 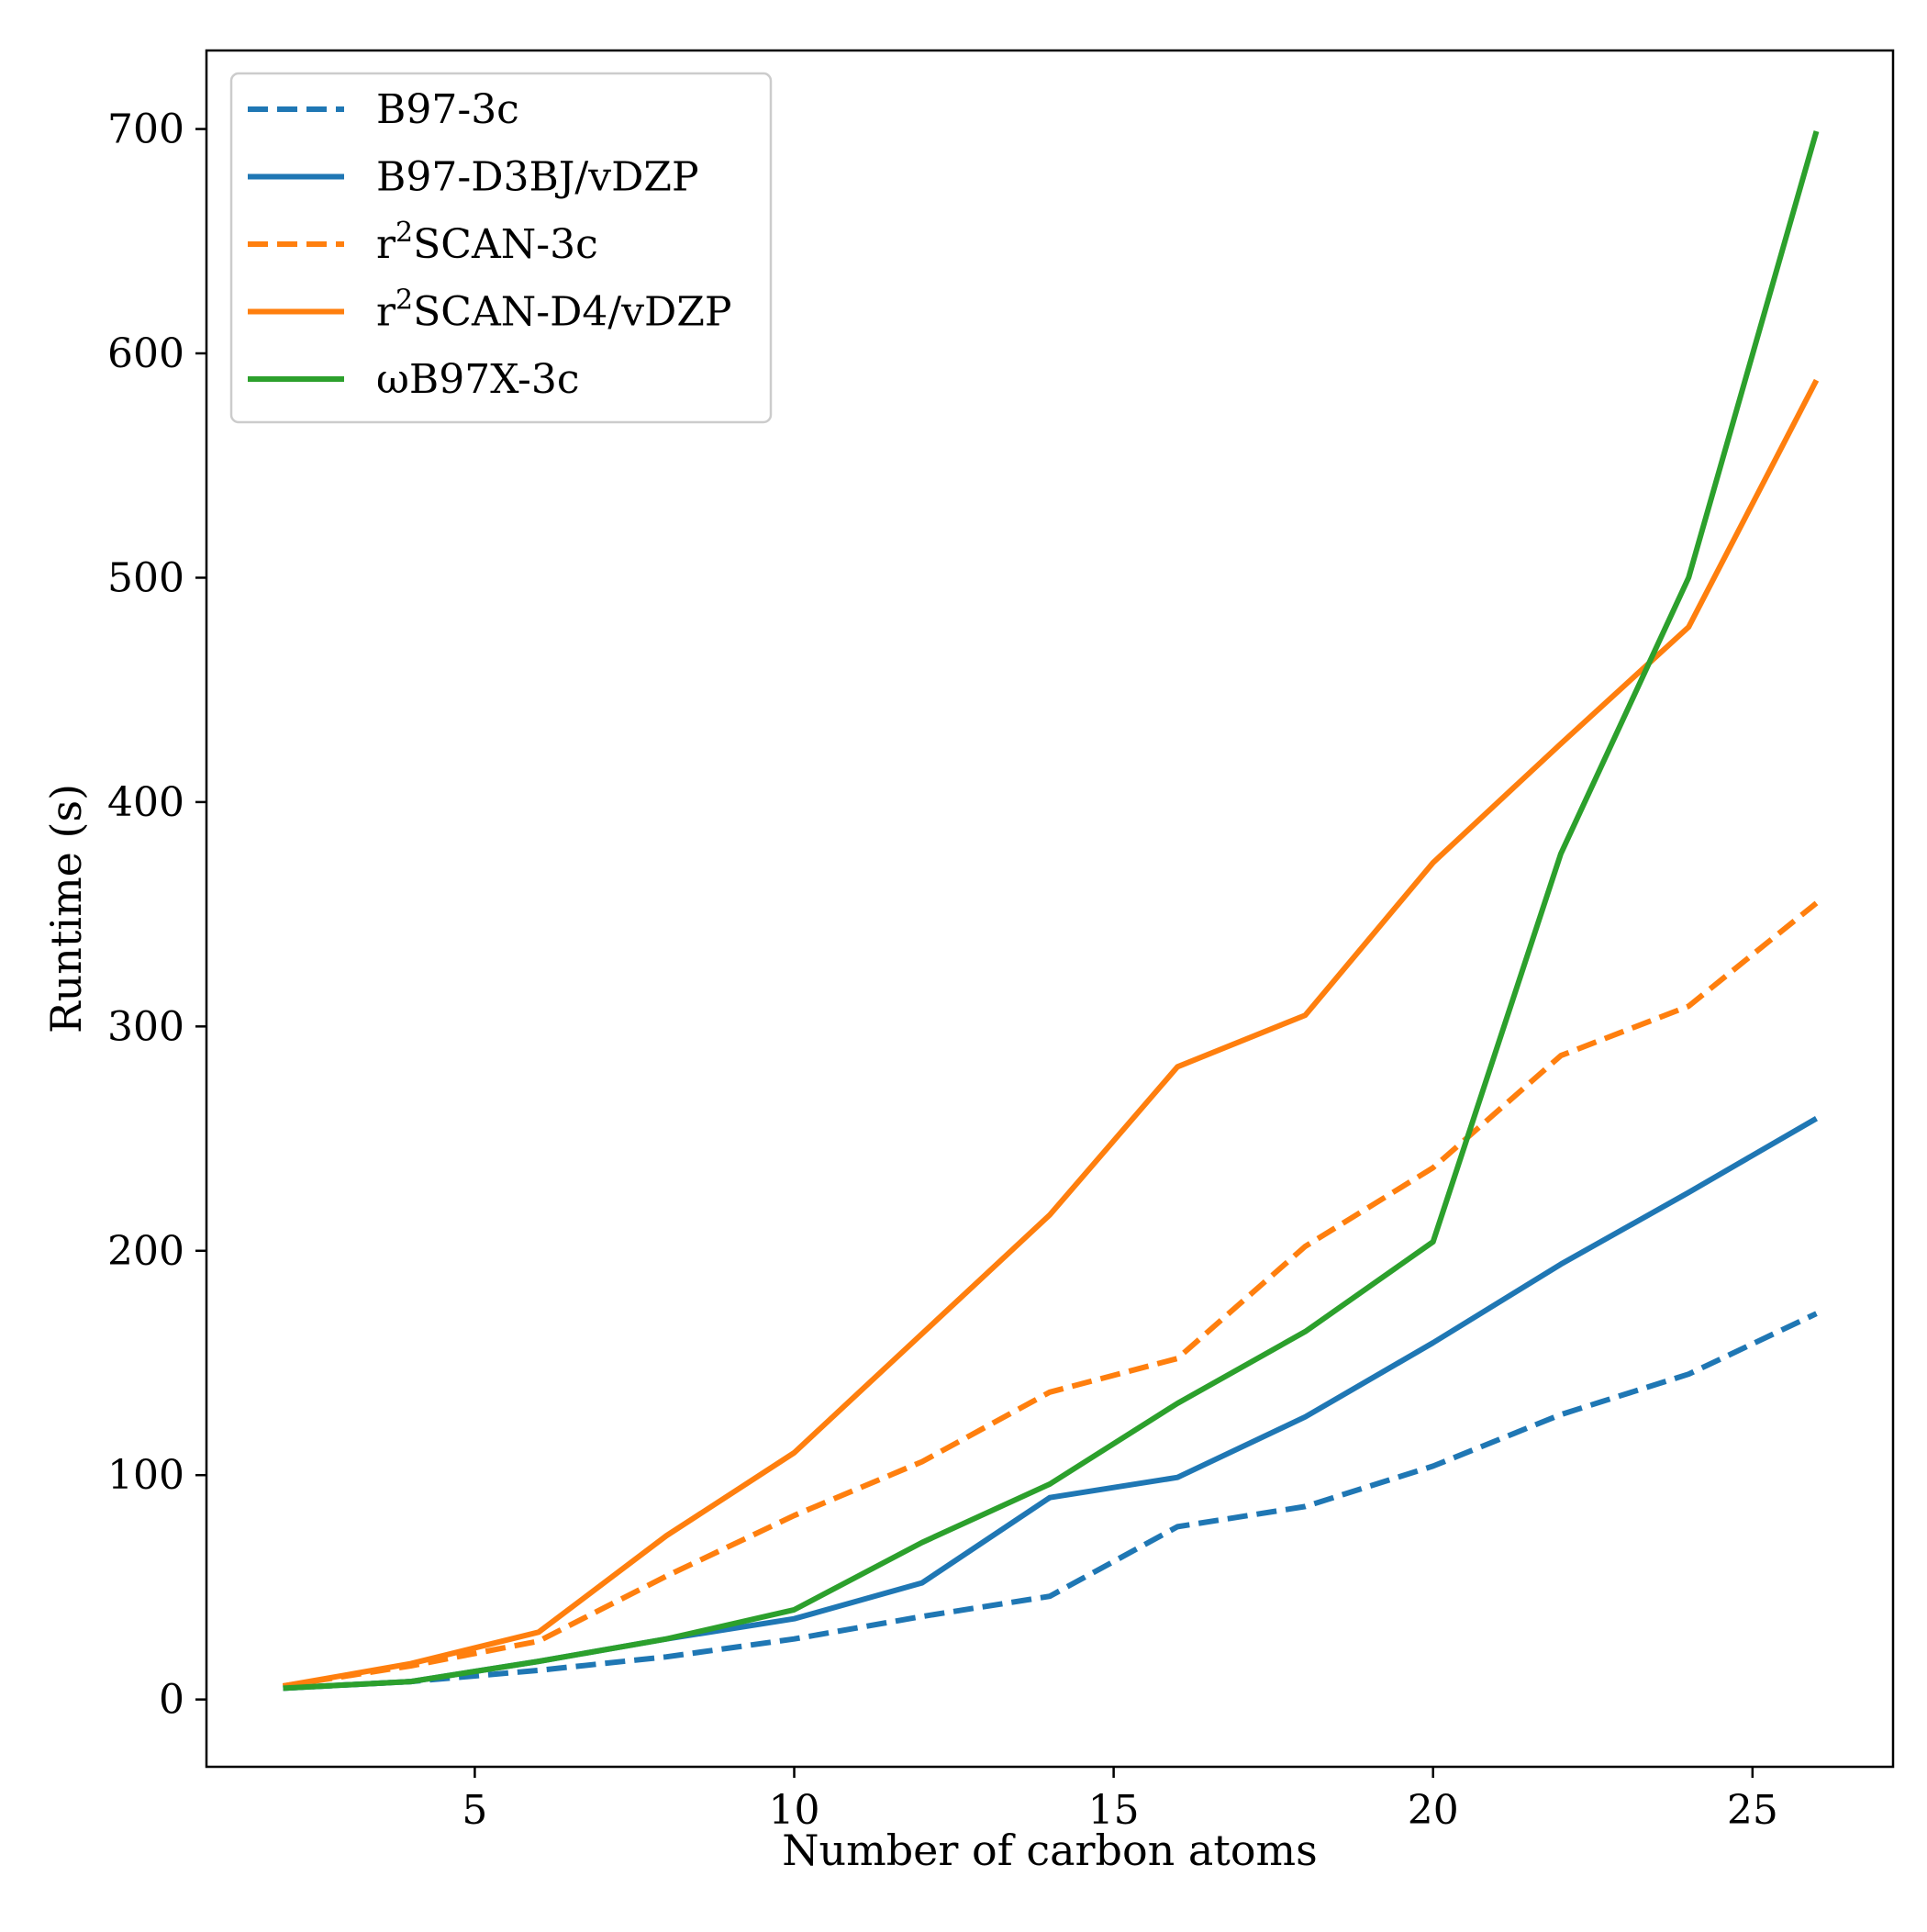 What do you see at coordinates (1433, 1810) in the screenshot?
I see `x-tick-label: 20` at bounding box center [1433, 1810].